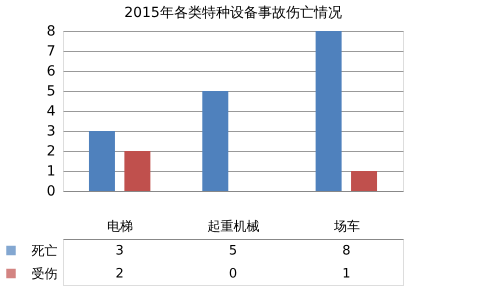 The height and width of the screenshot is (299, 496). Describe the element at coordinates (51, 132) in the screenshot. I see `y-tick-label: 3` at that location.